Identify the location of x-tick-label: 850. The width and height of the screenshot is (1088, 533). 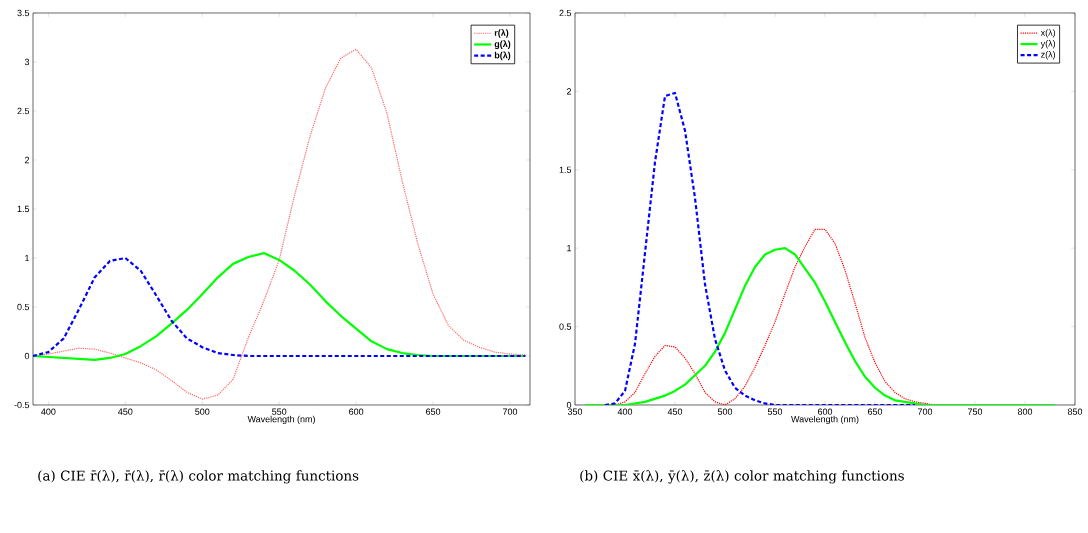
(1075, 411).